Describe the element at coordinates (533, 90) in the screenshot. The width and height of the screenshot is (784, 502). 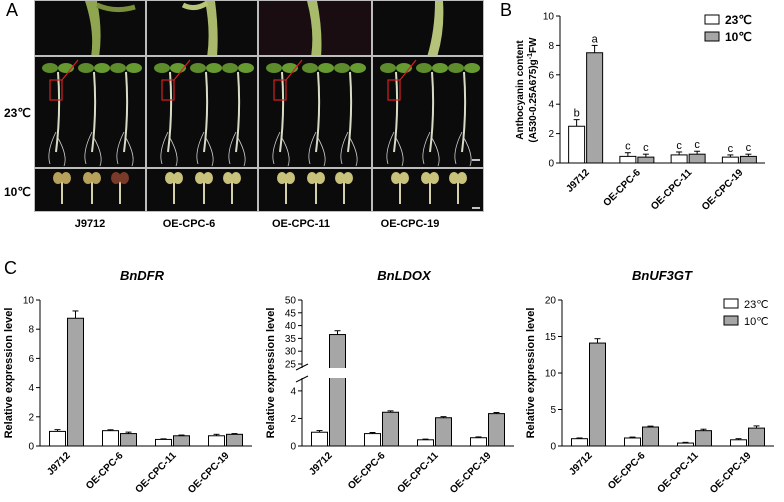
I see `y-axis-label-units: (A530-0.25A675)g-1FW` at that location.